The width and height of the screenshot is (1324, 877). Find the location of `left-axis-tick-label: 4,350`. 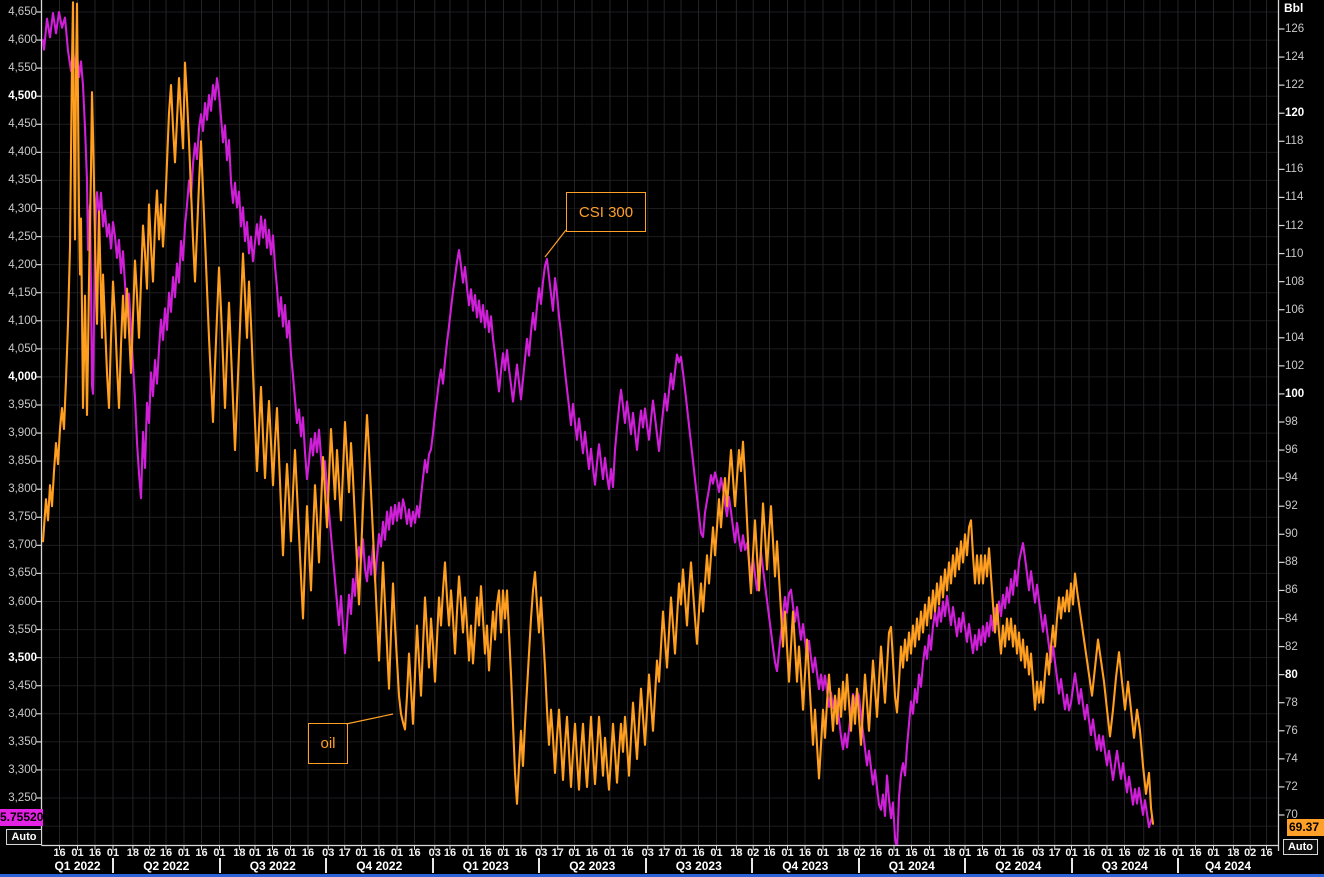

left-axis-tick-label: 4,350 is located at coordinates (22, 180).